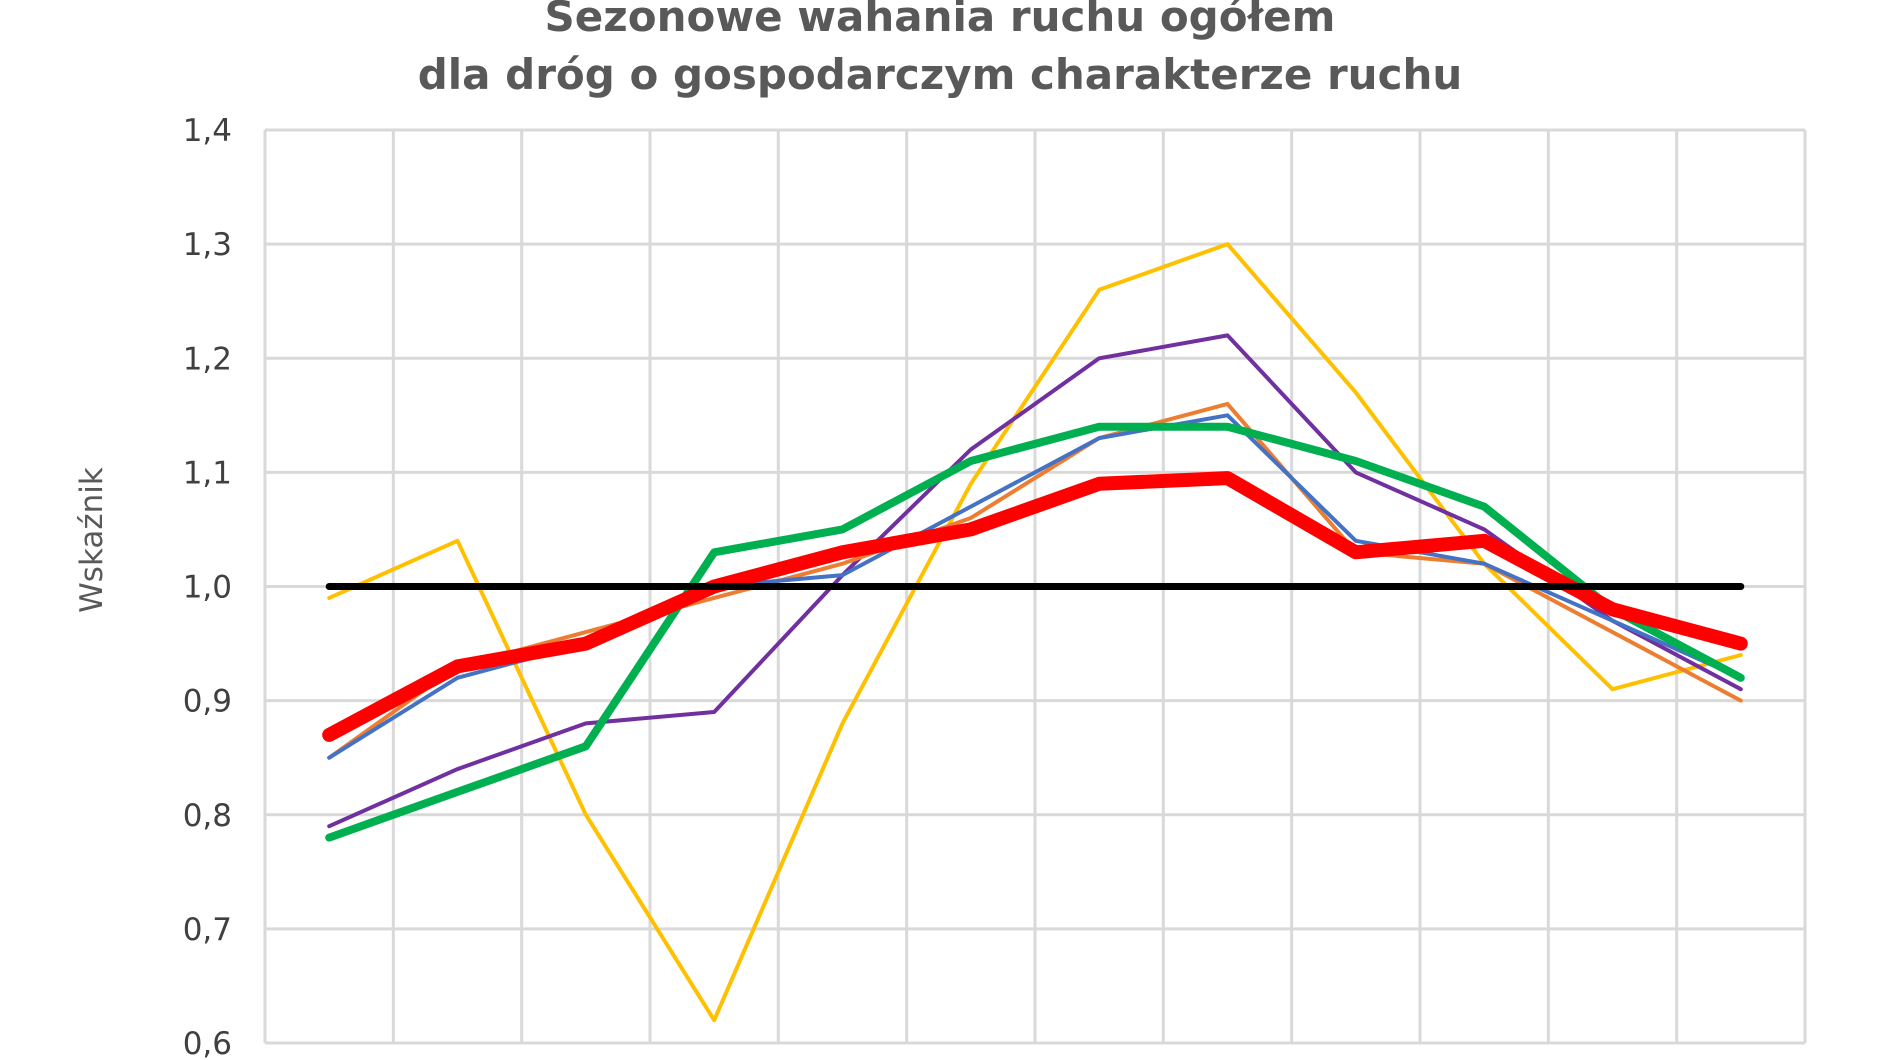 The height and width of the screenshot is (1060, 1880). I want to click on y-axis-title: Wskaźnik, so click(92, 540).